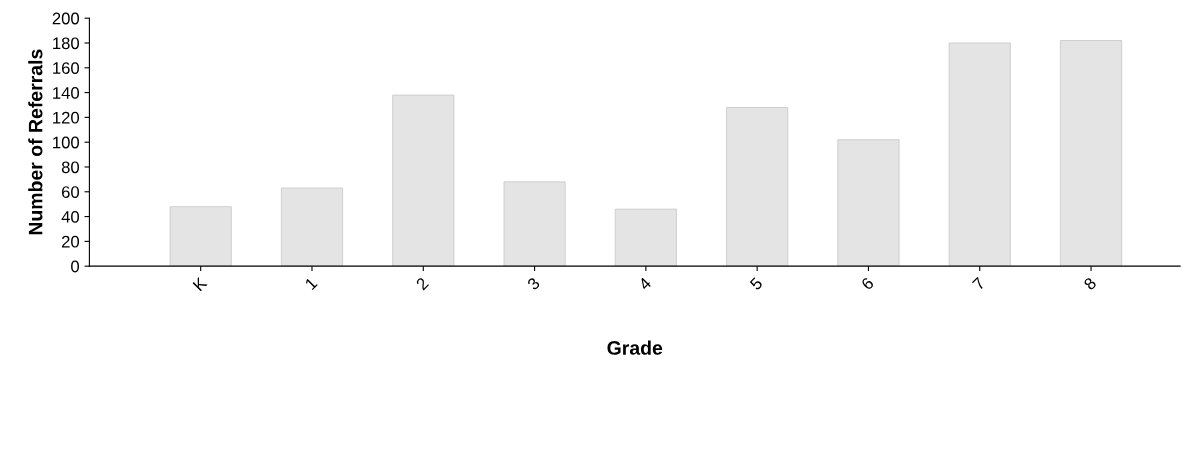  Describe the element at coordinates (979, 283) in the screenshot. I see `x-tick-label: 7` at that location.